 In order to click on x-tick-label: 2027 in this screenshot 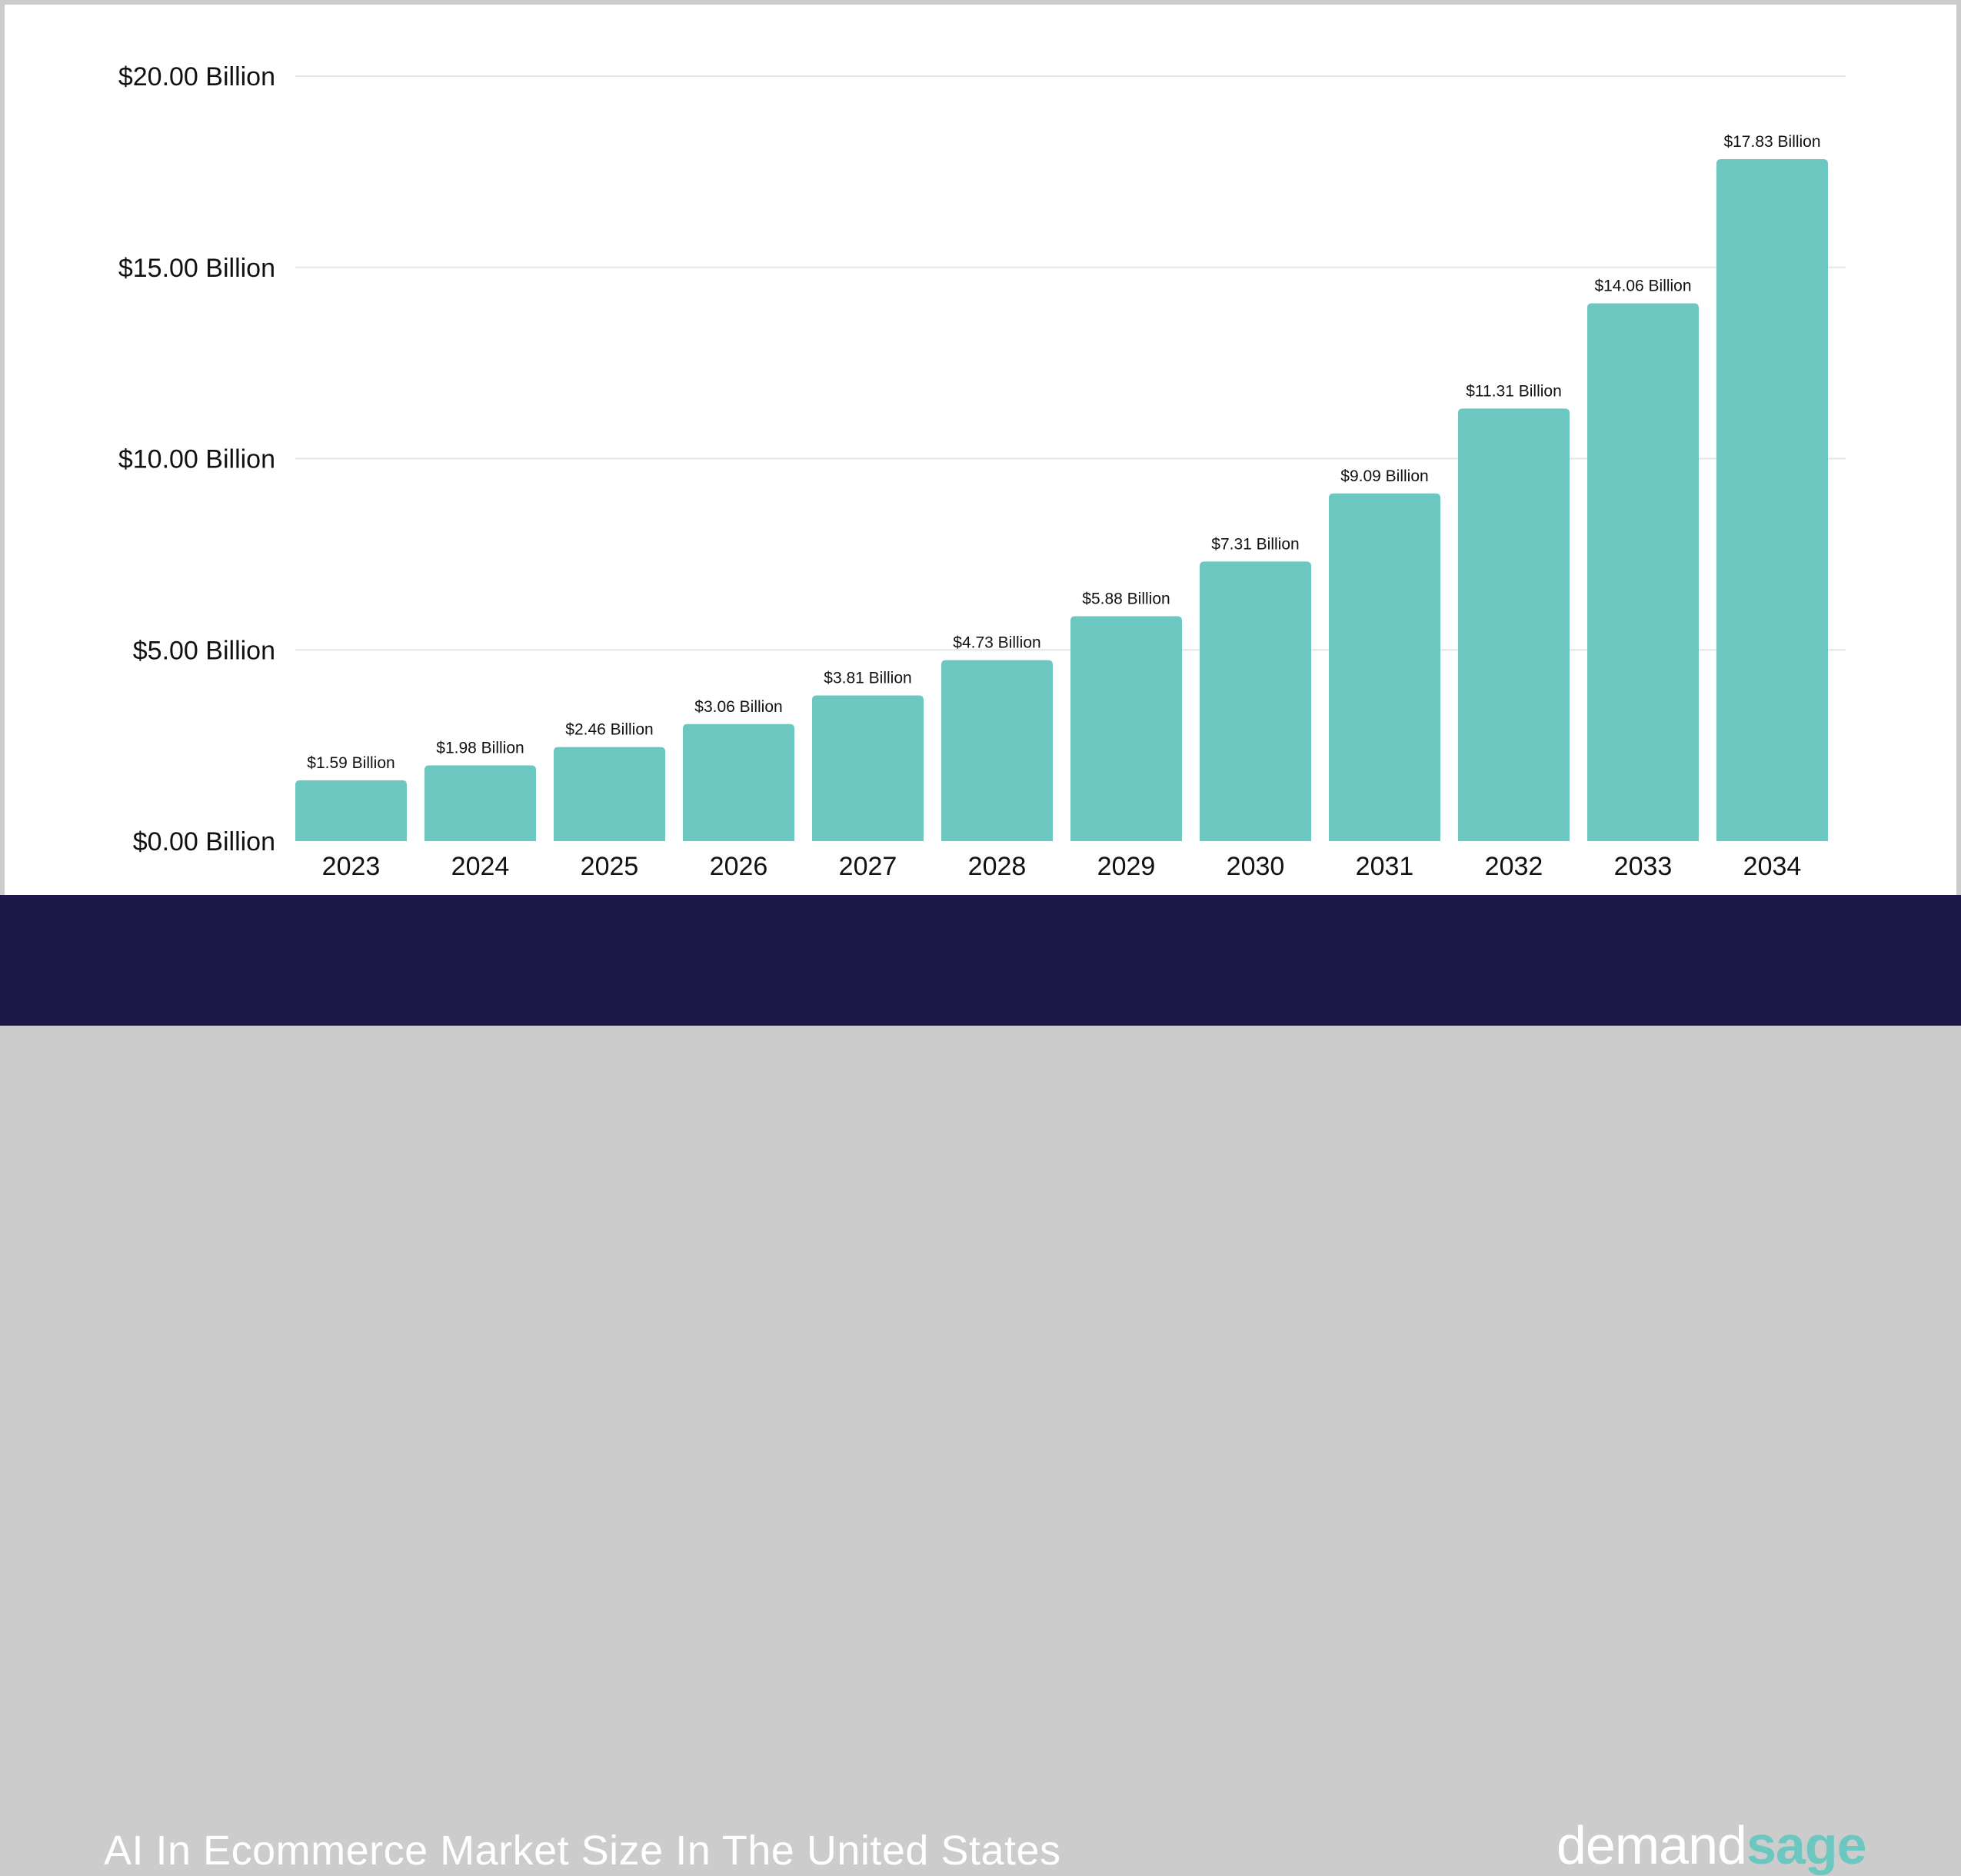, I will do `click(868, 866)`.